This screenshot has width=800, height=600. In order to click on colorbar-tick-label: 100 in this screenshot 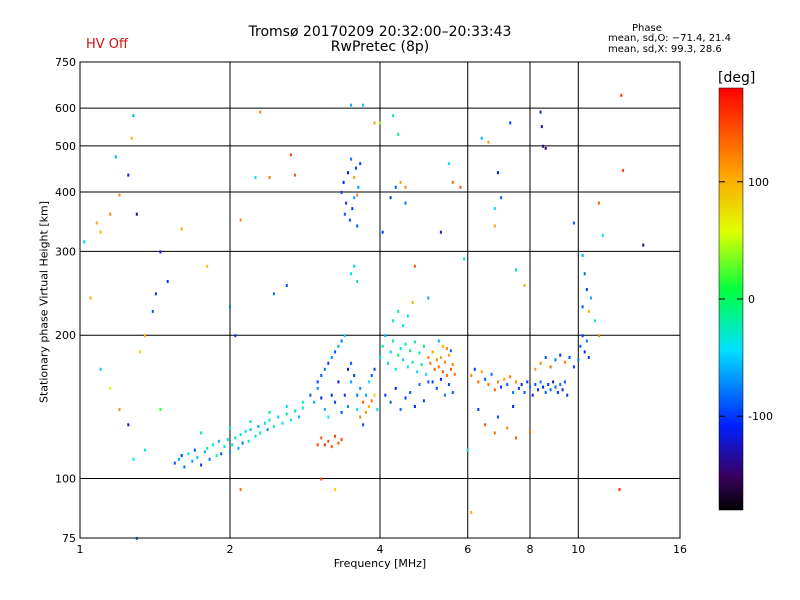, I will do `click(758, 182)`.